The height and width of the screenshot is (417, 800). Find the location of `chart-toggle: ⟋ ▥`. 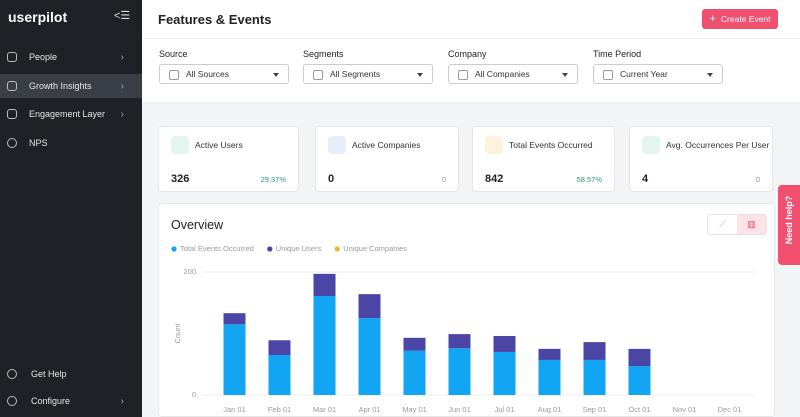

chart-toggle: ⟋ ▥ is located at coordinates (737, 224).